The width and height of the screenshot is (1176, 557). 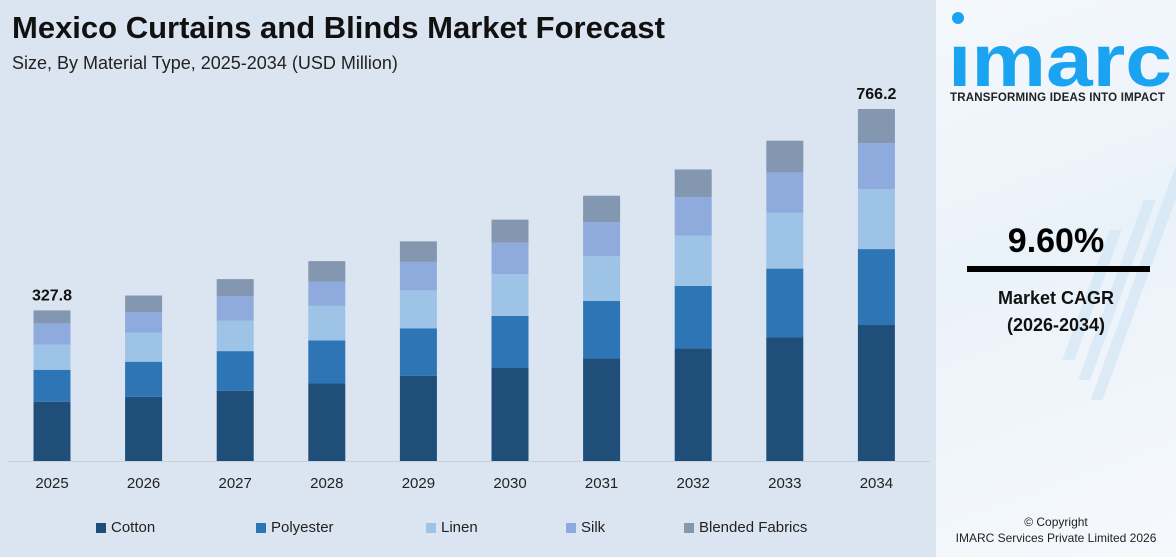 I want to click on cagr-label: Market CAGR (2026-2034), so click(x=1056, y=312).